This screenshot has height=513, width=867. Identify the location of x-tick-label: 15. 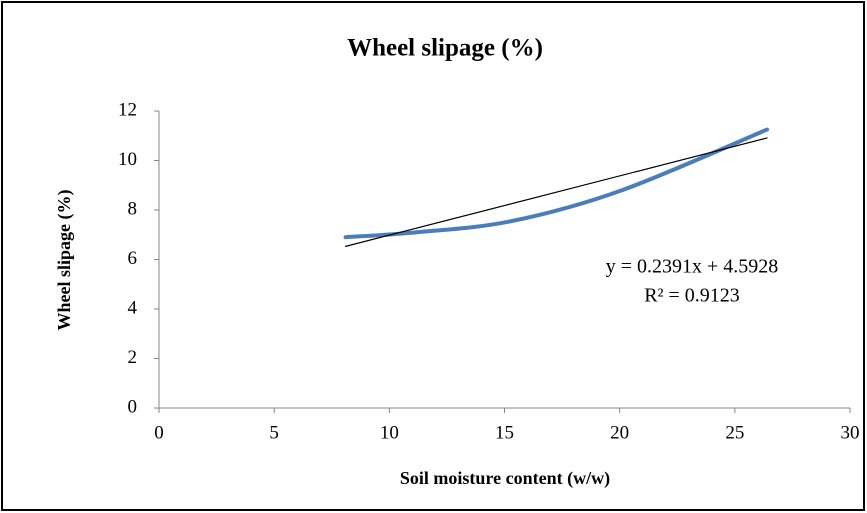
(504, 432).